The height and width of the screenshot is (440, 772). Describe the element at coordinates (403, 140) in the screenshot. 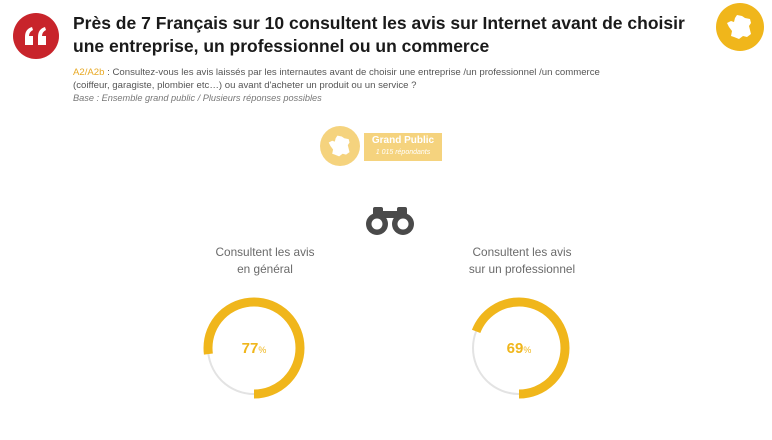

I see `audience-title: Grand Public` at that location.